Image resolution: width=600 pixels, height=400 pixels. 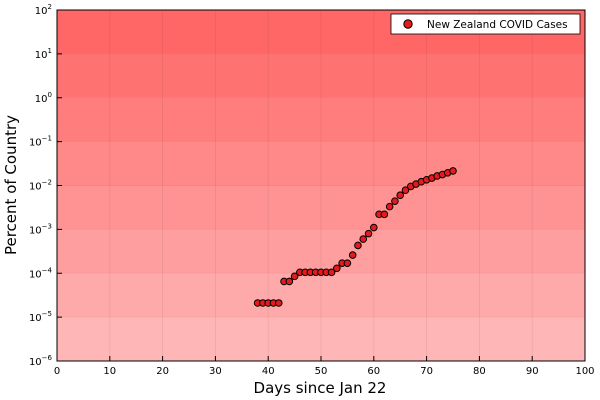 I want to click on y-tick-label: 10⁰, so click(x=43, y=98).